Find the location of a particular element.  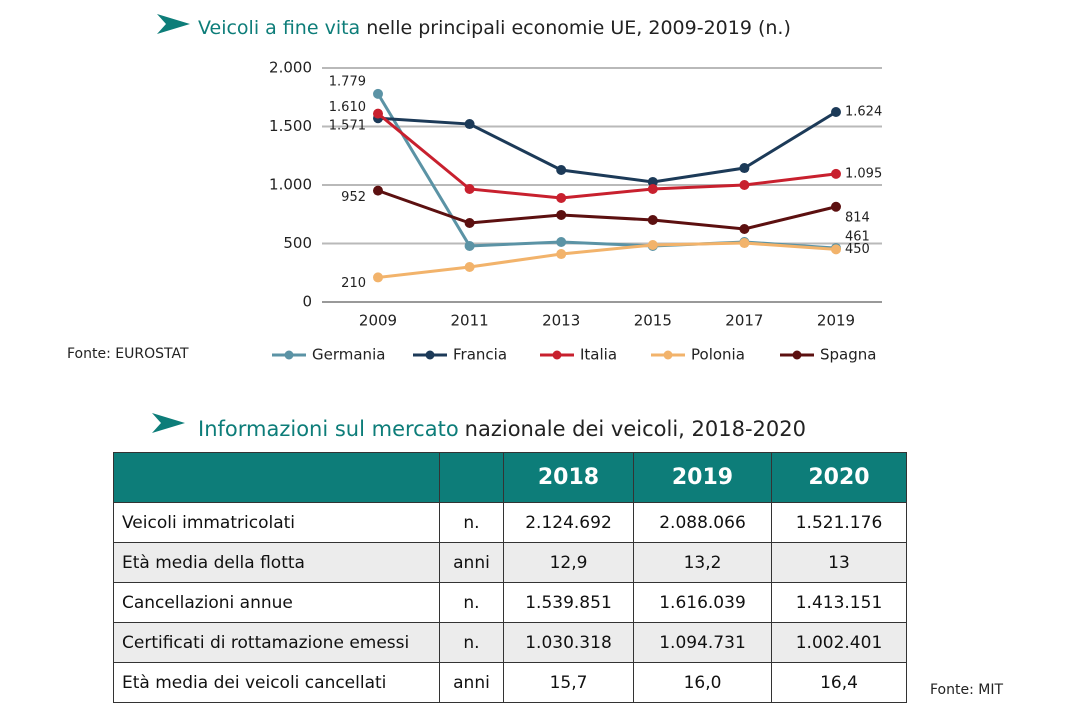

header-cell: 2018 is located at coordinates (568, 477).